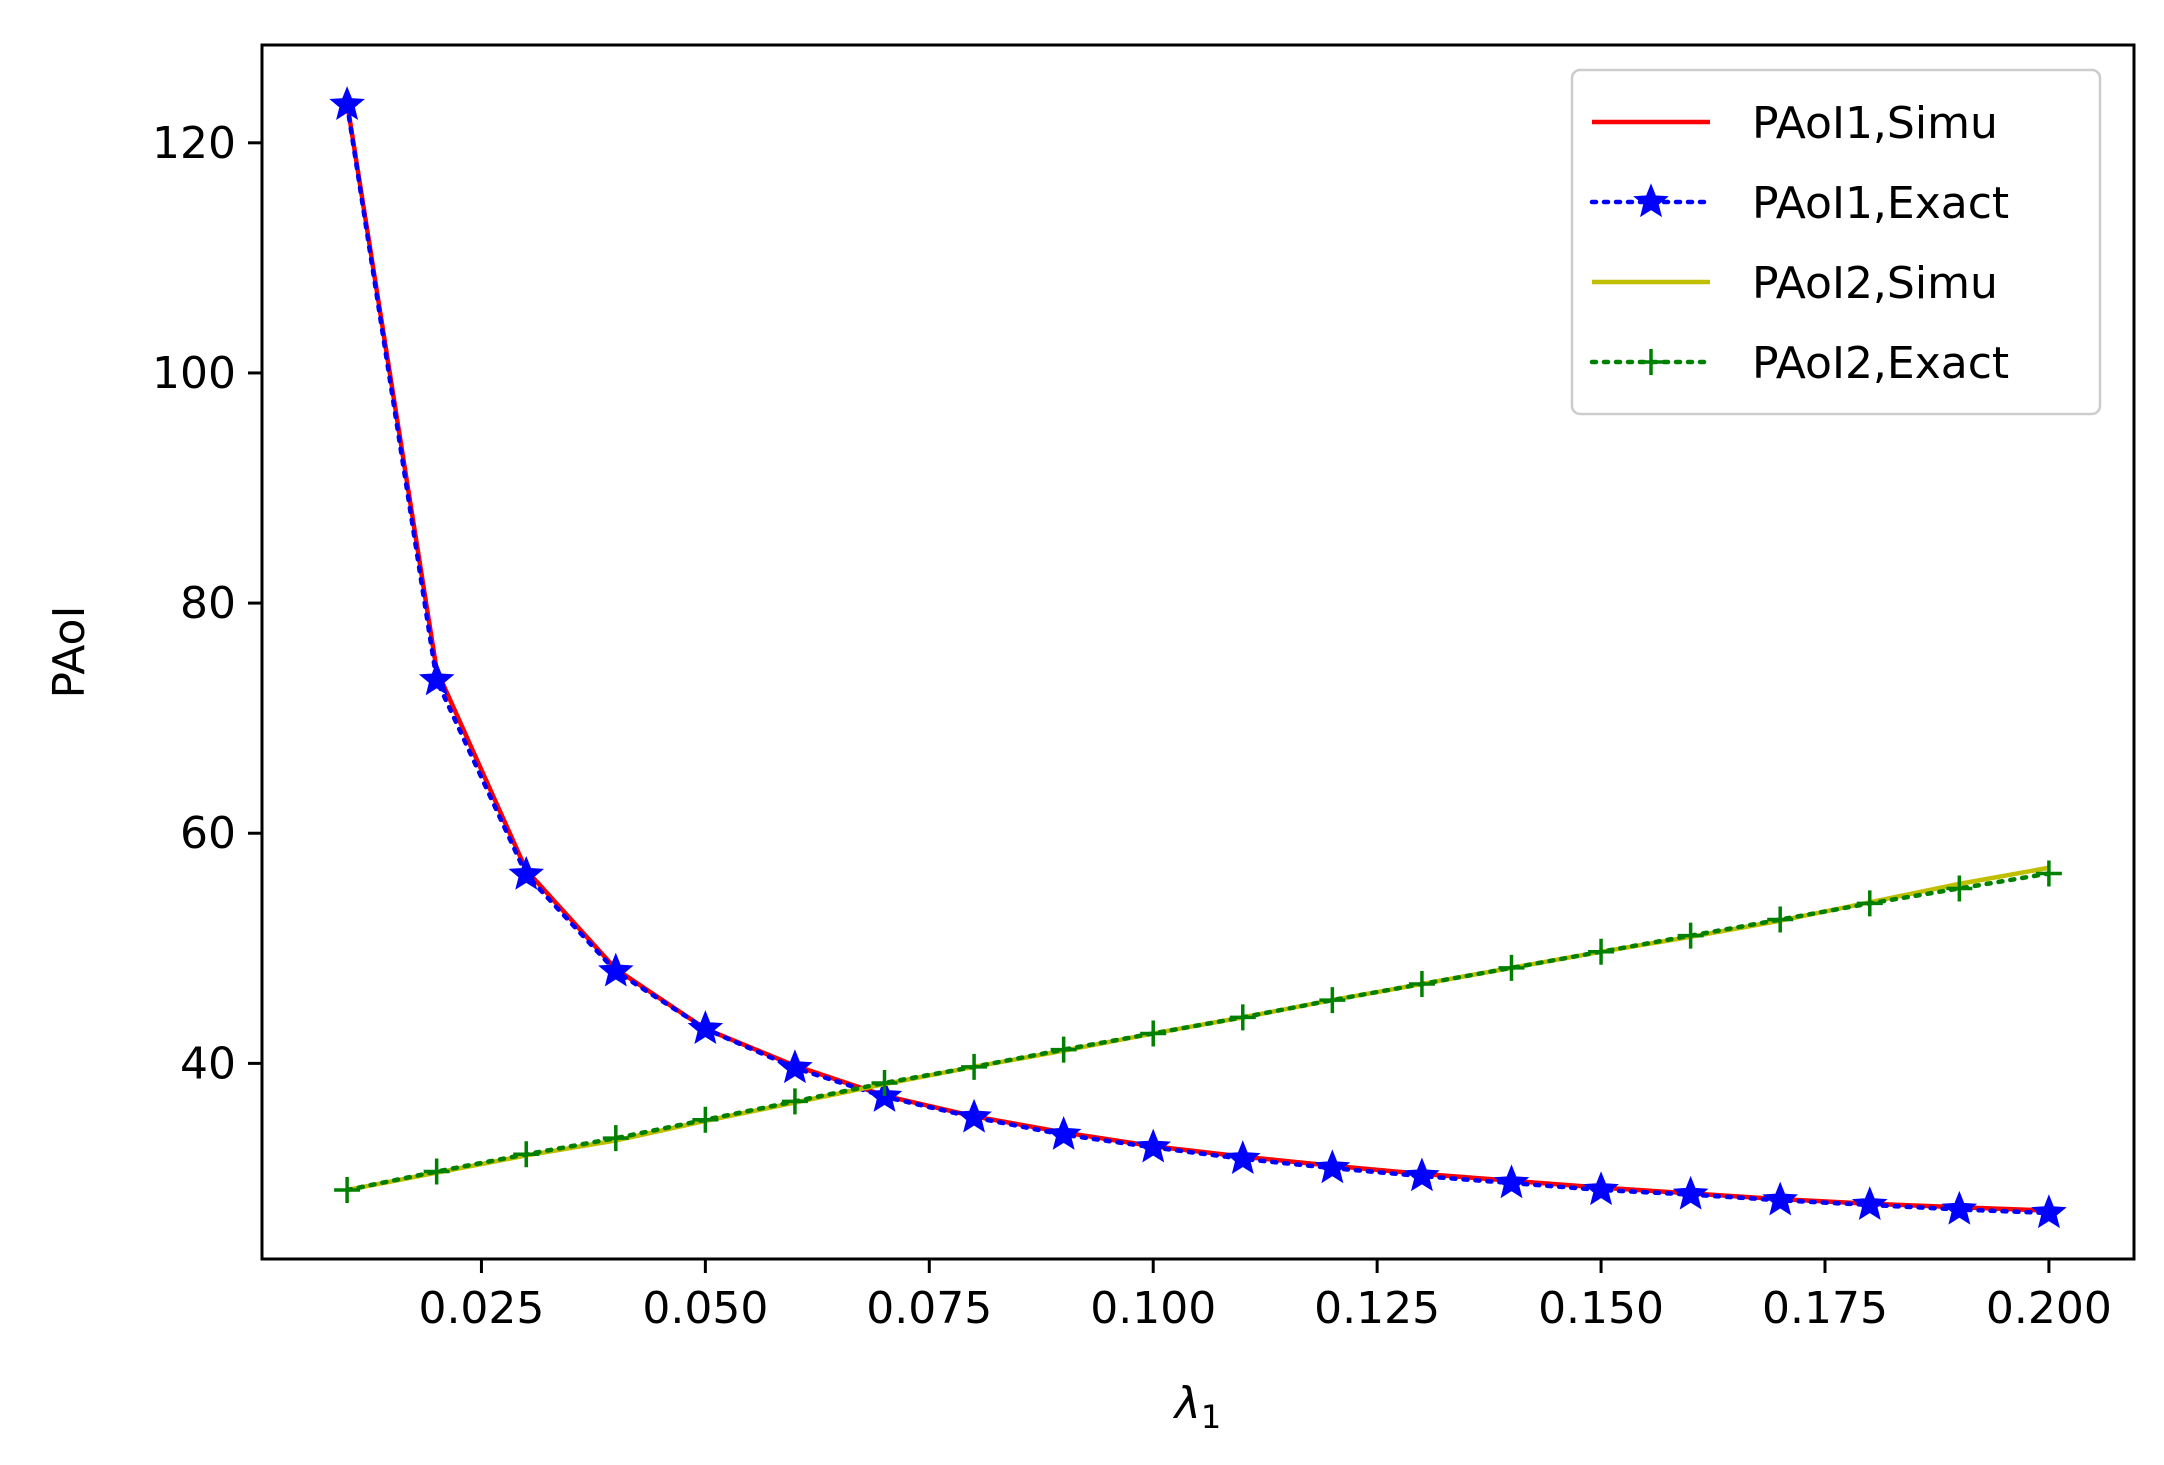 The width and height of the screenshot is (2164, 1465). What do you see at coordinates (2049, 1308) in the screenshot?
I see `x-tick-label: 0.200` at bounding box center [2049, 1308].